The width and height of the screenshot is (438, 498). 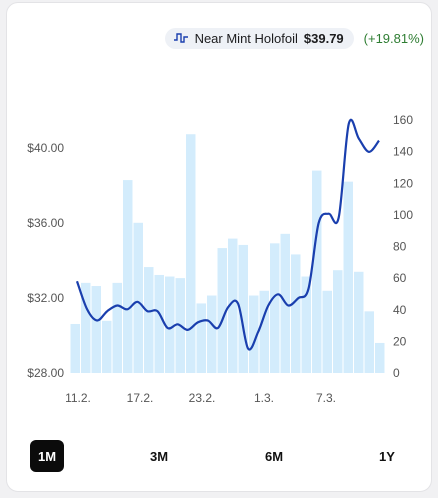 What do you see at coordinates (274, 456) in the screenshot?
I see `range-button-6m: 6M` at bounding box center [274, 456].